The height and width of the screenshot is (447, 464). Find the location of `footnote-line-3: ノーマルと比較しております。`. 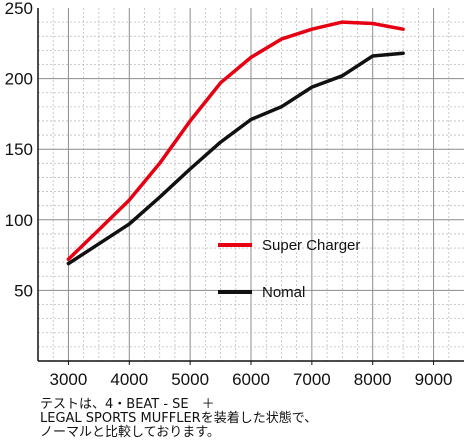

footnote-line-3: ノーマルと比較しております。 is located at coordinates (130, 432).